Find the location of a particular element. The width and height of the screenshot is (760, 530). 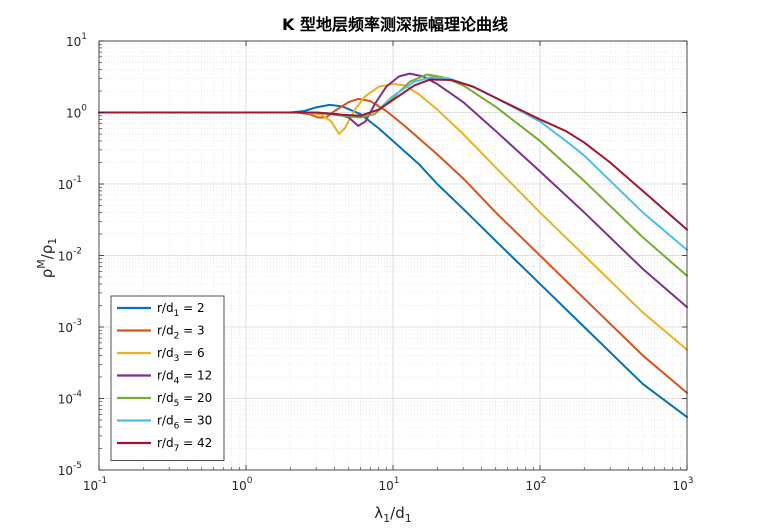

x-axis-label-sub1: 1 is located at coordinates (386, 518).